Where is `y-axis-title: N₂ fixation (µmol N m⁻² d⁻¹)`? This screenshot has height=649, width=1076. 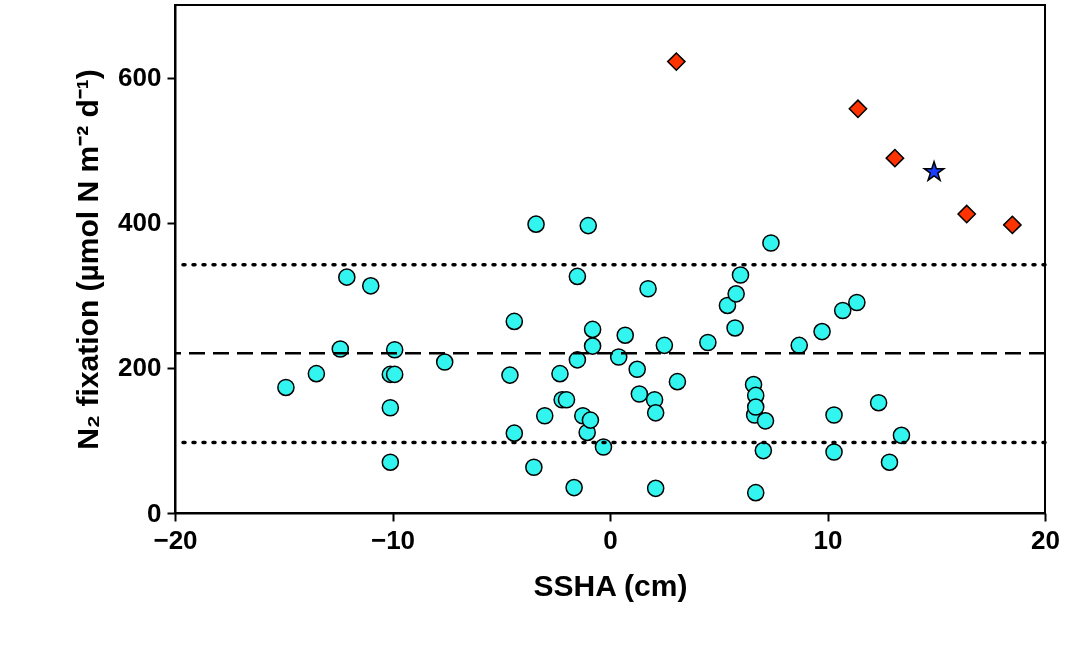
y-axis-title: N₂ fixation (µmol N m⁻² d⁻¹) is located at coordinates (88, 259).